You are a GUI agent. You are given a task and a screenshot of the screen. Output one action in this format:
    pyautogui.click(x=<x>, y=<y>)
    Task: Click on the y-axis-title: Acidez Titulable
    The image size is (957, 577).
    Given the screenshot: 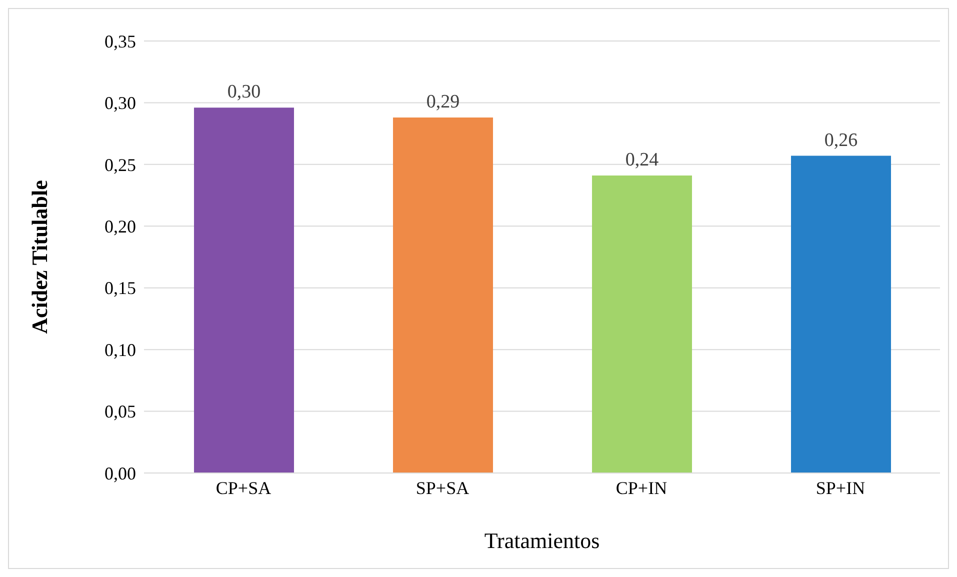 What is the action you would take?
    pyautogui.click(x=39, y=257)
    